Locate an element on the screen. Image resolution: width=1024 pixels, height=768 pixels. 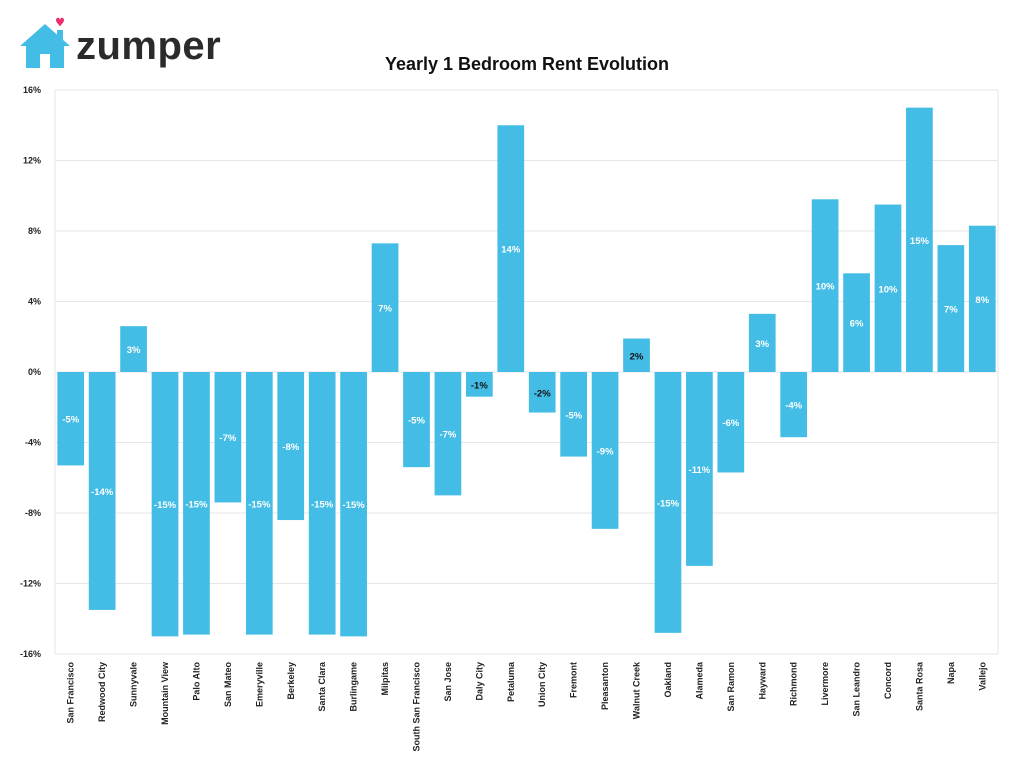
y-tick-label: 8% is located at coordinates (34, 231).